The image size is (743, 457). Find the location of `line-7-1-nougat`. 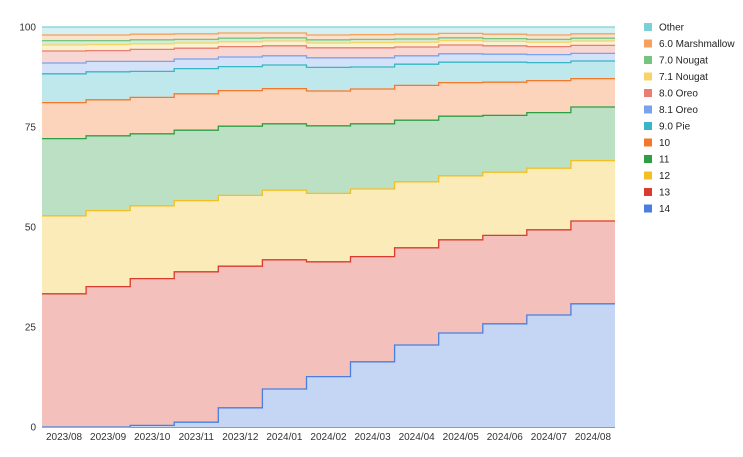

line-7-1-nougat is located at coordinates (328, 42).